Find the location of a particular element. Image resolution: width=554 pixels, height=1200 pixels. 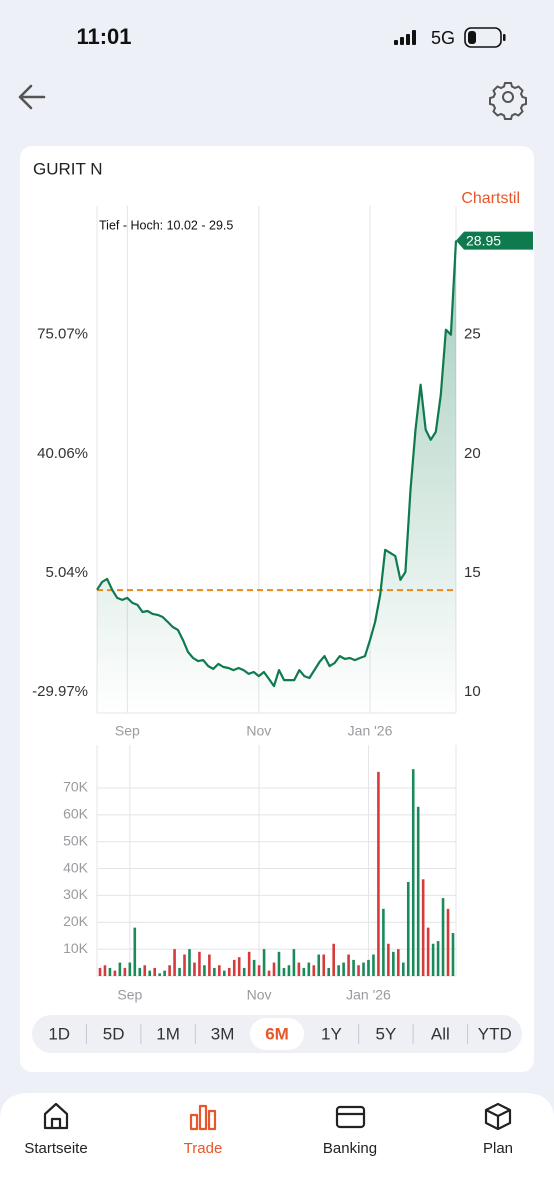

period-button: 1D is located at coordinates (59, 1033).